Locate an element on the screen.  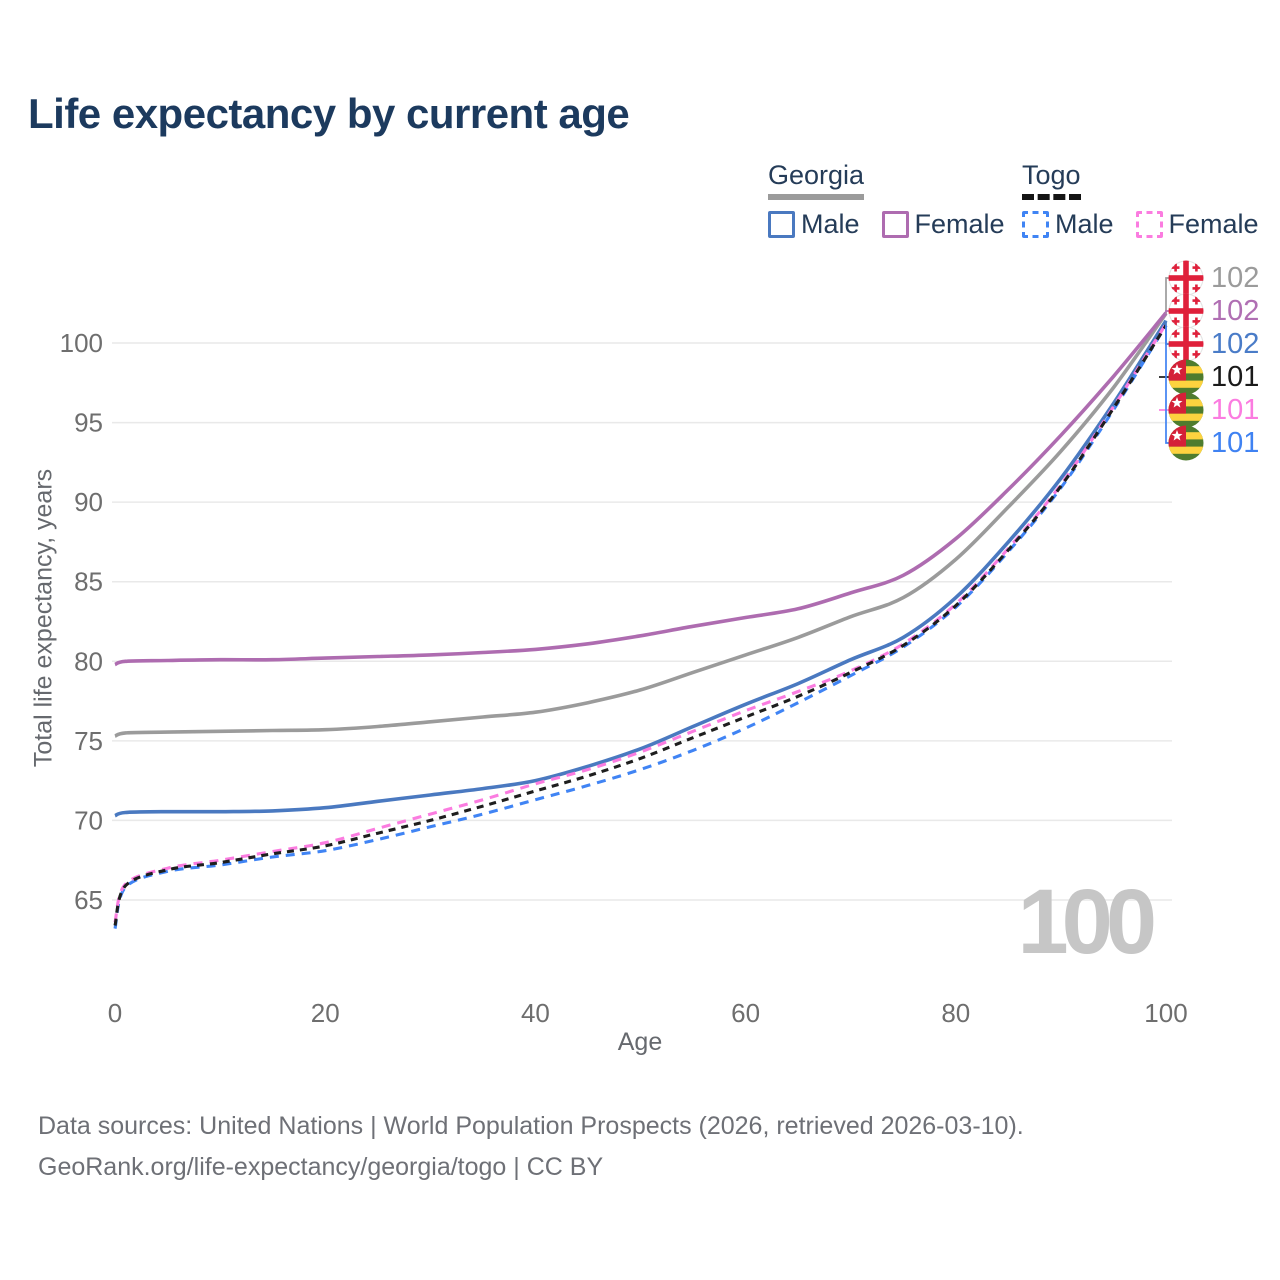
y-tick-label: 65 is located at coordinates (88, 900).